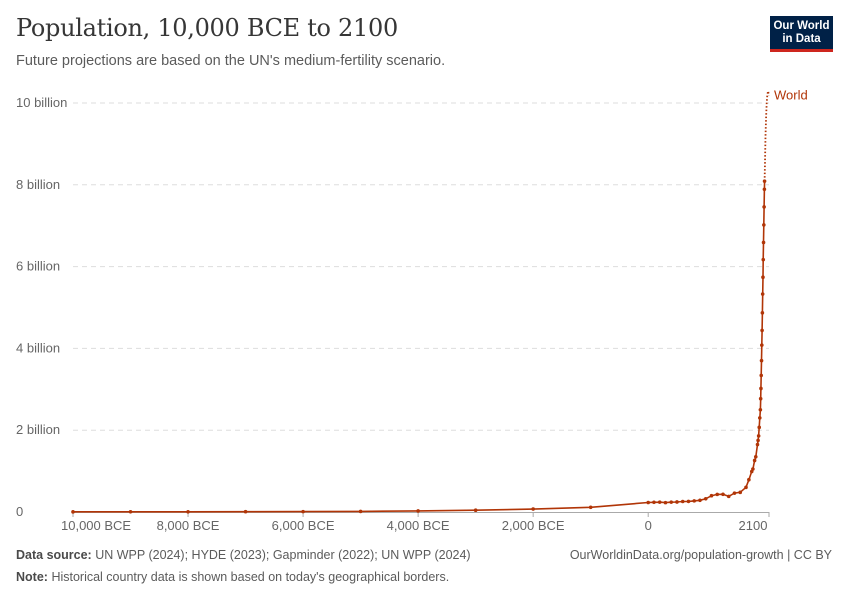 This screenshot has height=600, width=850. Describe the element at coordinates (207, 28) in the screenshot. I see `chart-title: Population, 10,000 BCE to 2100` at that location.